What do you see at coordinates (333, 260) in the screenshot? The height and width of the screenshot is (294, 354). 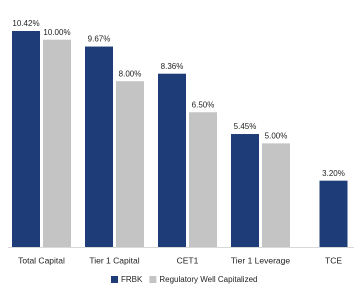 I see `x-tick-label: TCE` at bounding box center [333, 260].